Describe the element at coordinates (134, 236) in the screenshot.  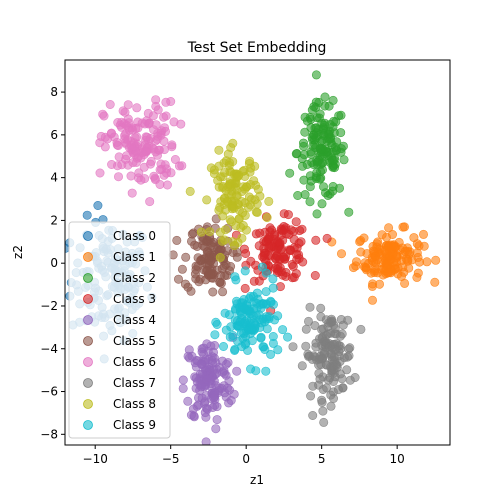
I see `legend-label: Class 0` at that location.